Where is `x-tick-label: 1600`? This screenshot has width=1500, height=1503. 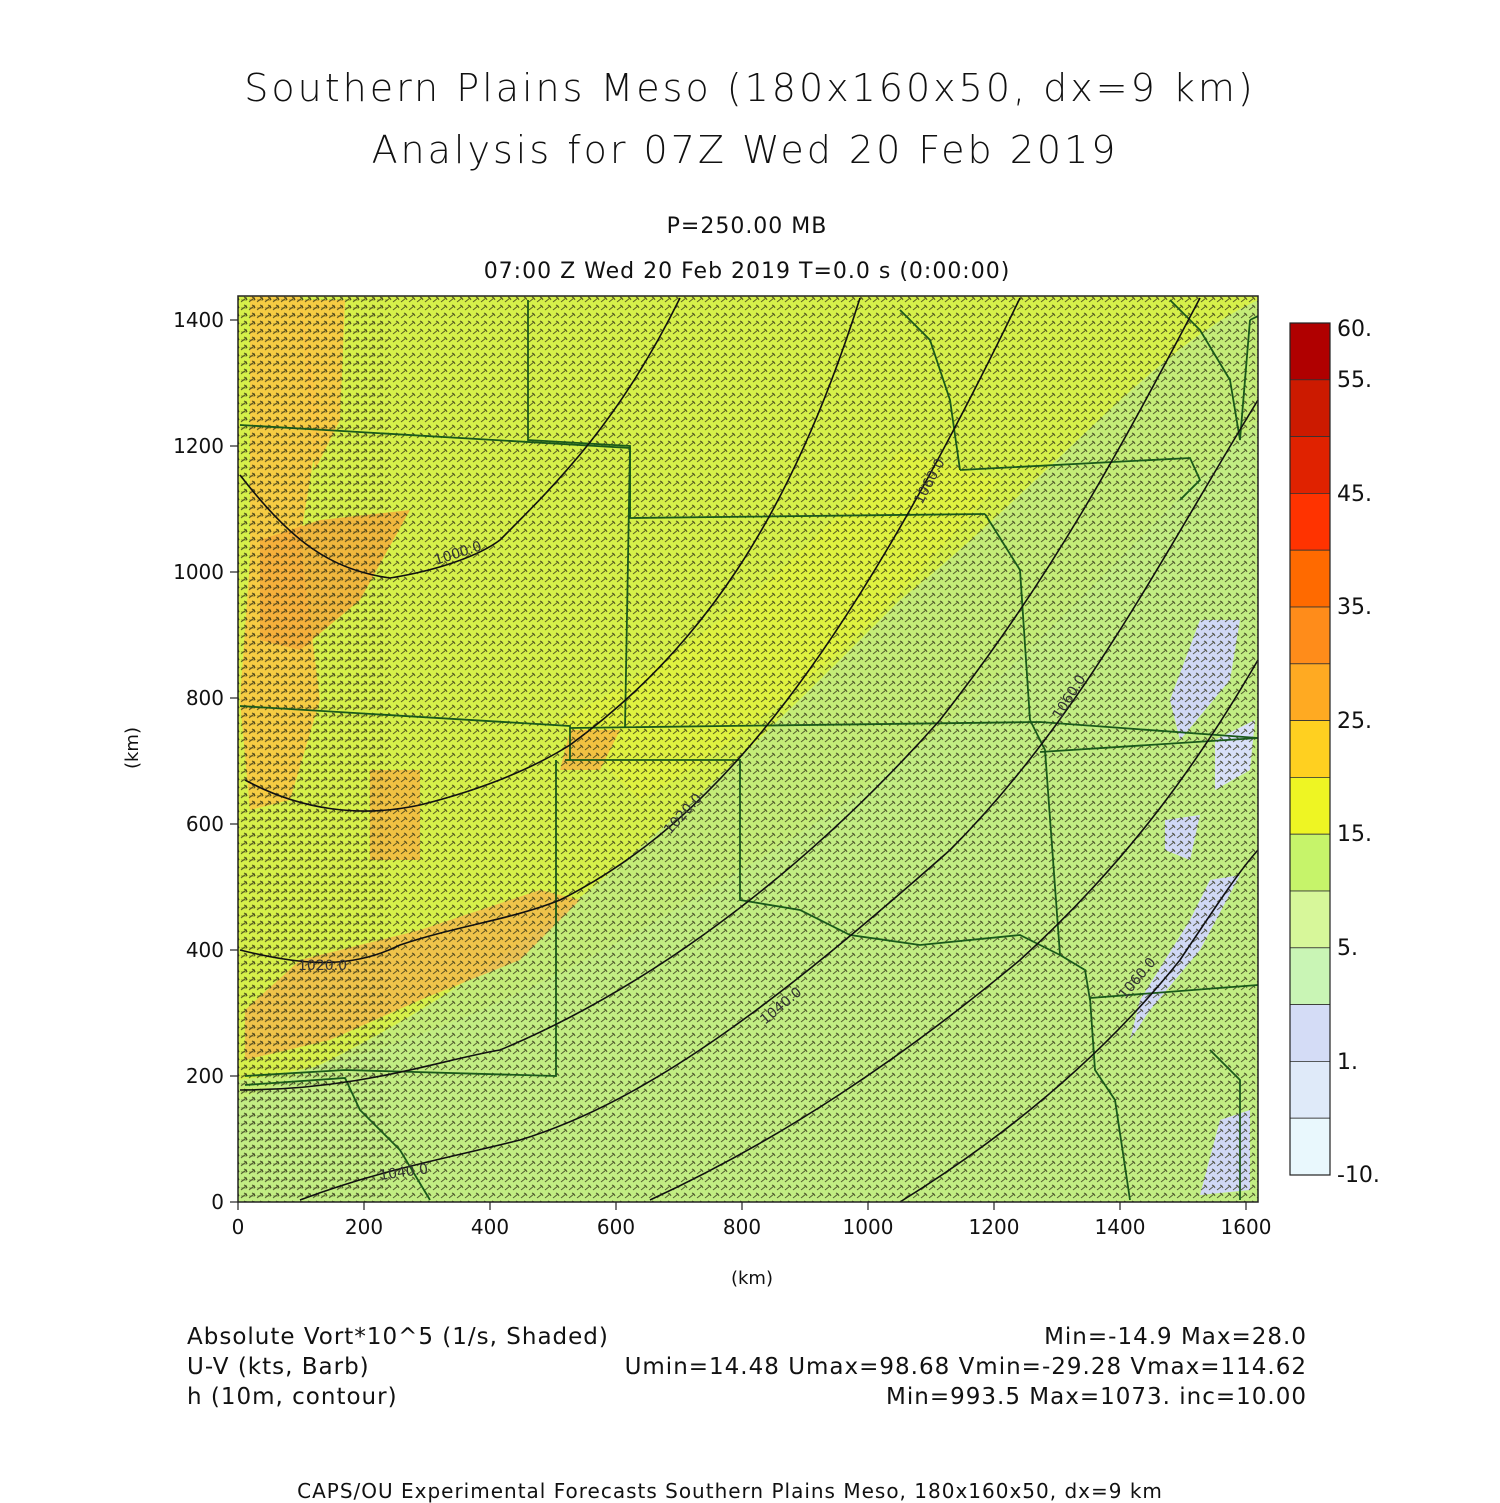 x-tick-label: 1600 is located at coordinates (1246, 1227).